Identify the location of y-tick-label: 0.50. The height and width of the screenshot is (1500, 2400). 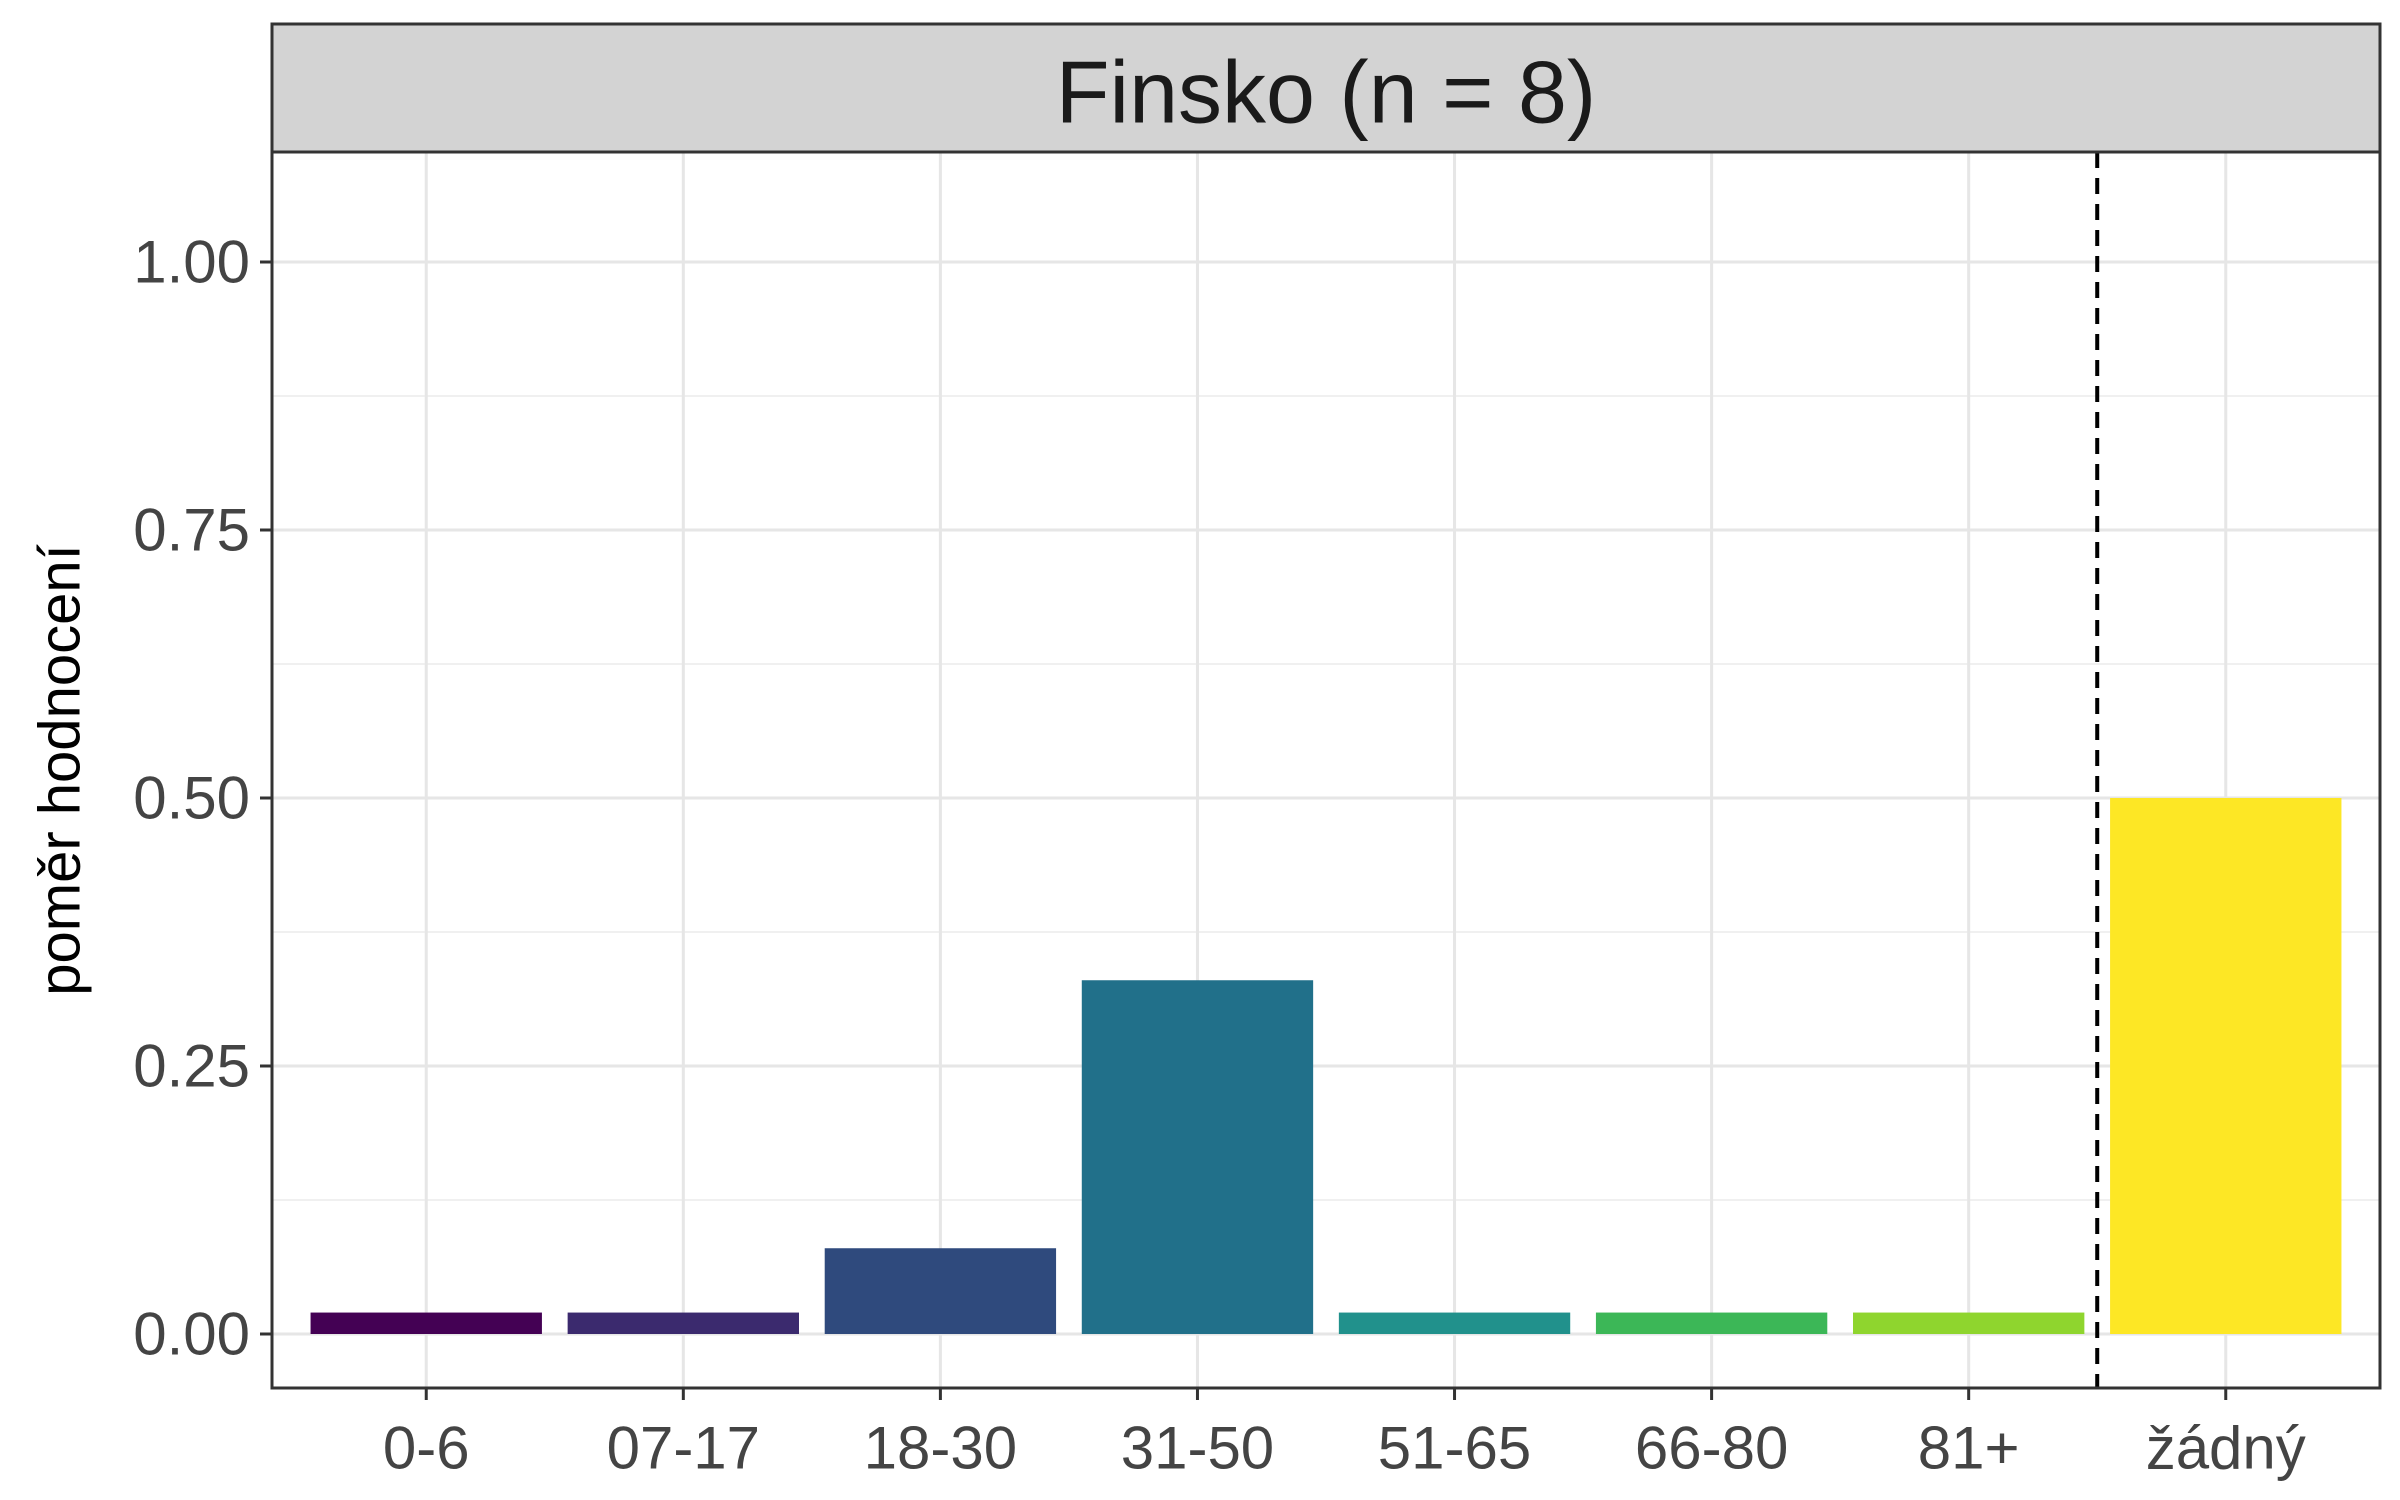
(191, 798).